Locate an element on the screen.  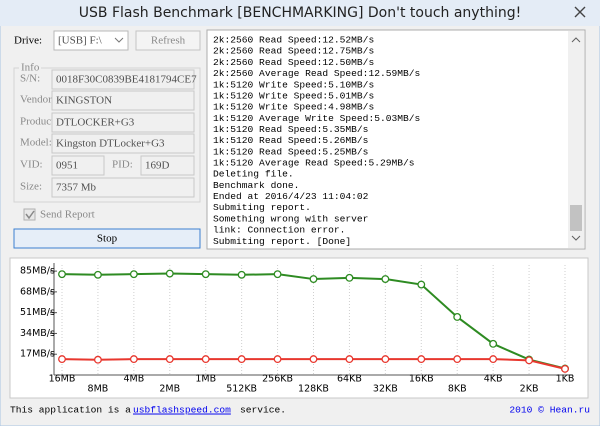
field-label: Size: is located at coordinates (31, 187).